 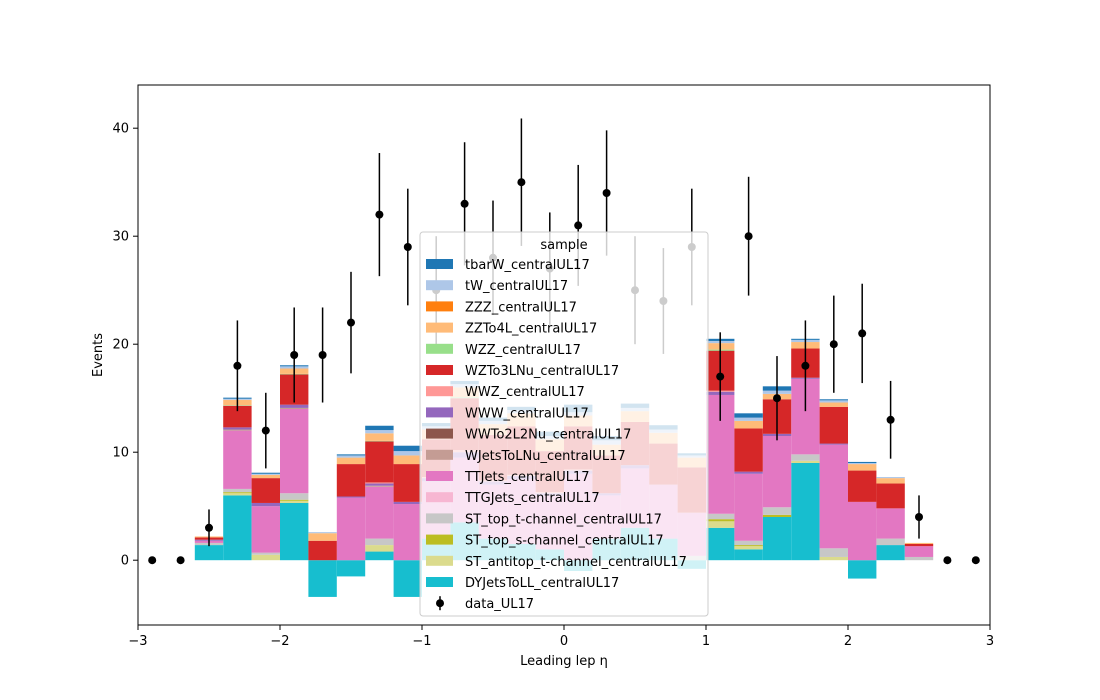 What do you see at coordinates (439, 497) in the screenshot?
I see `legend-swatch-TTGJets_centralUL17` at bounding box center [439, 497].